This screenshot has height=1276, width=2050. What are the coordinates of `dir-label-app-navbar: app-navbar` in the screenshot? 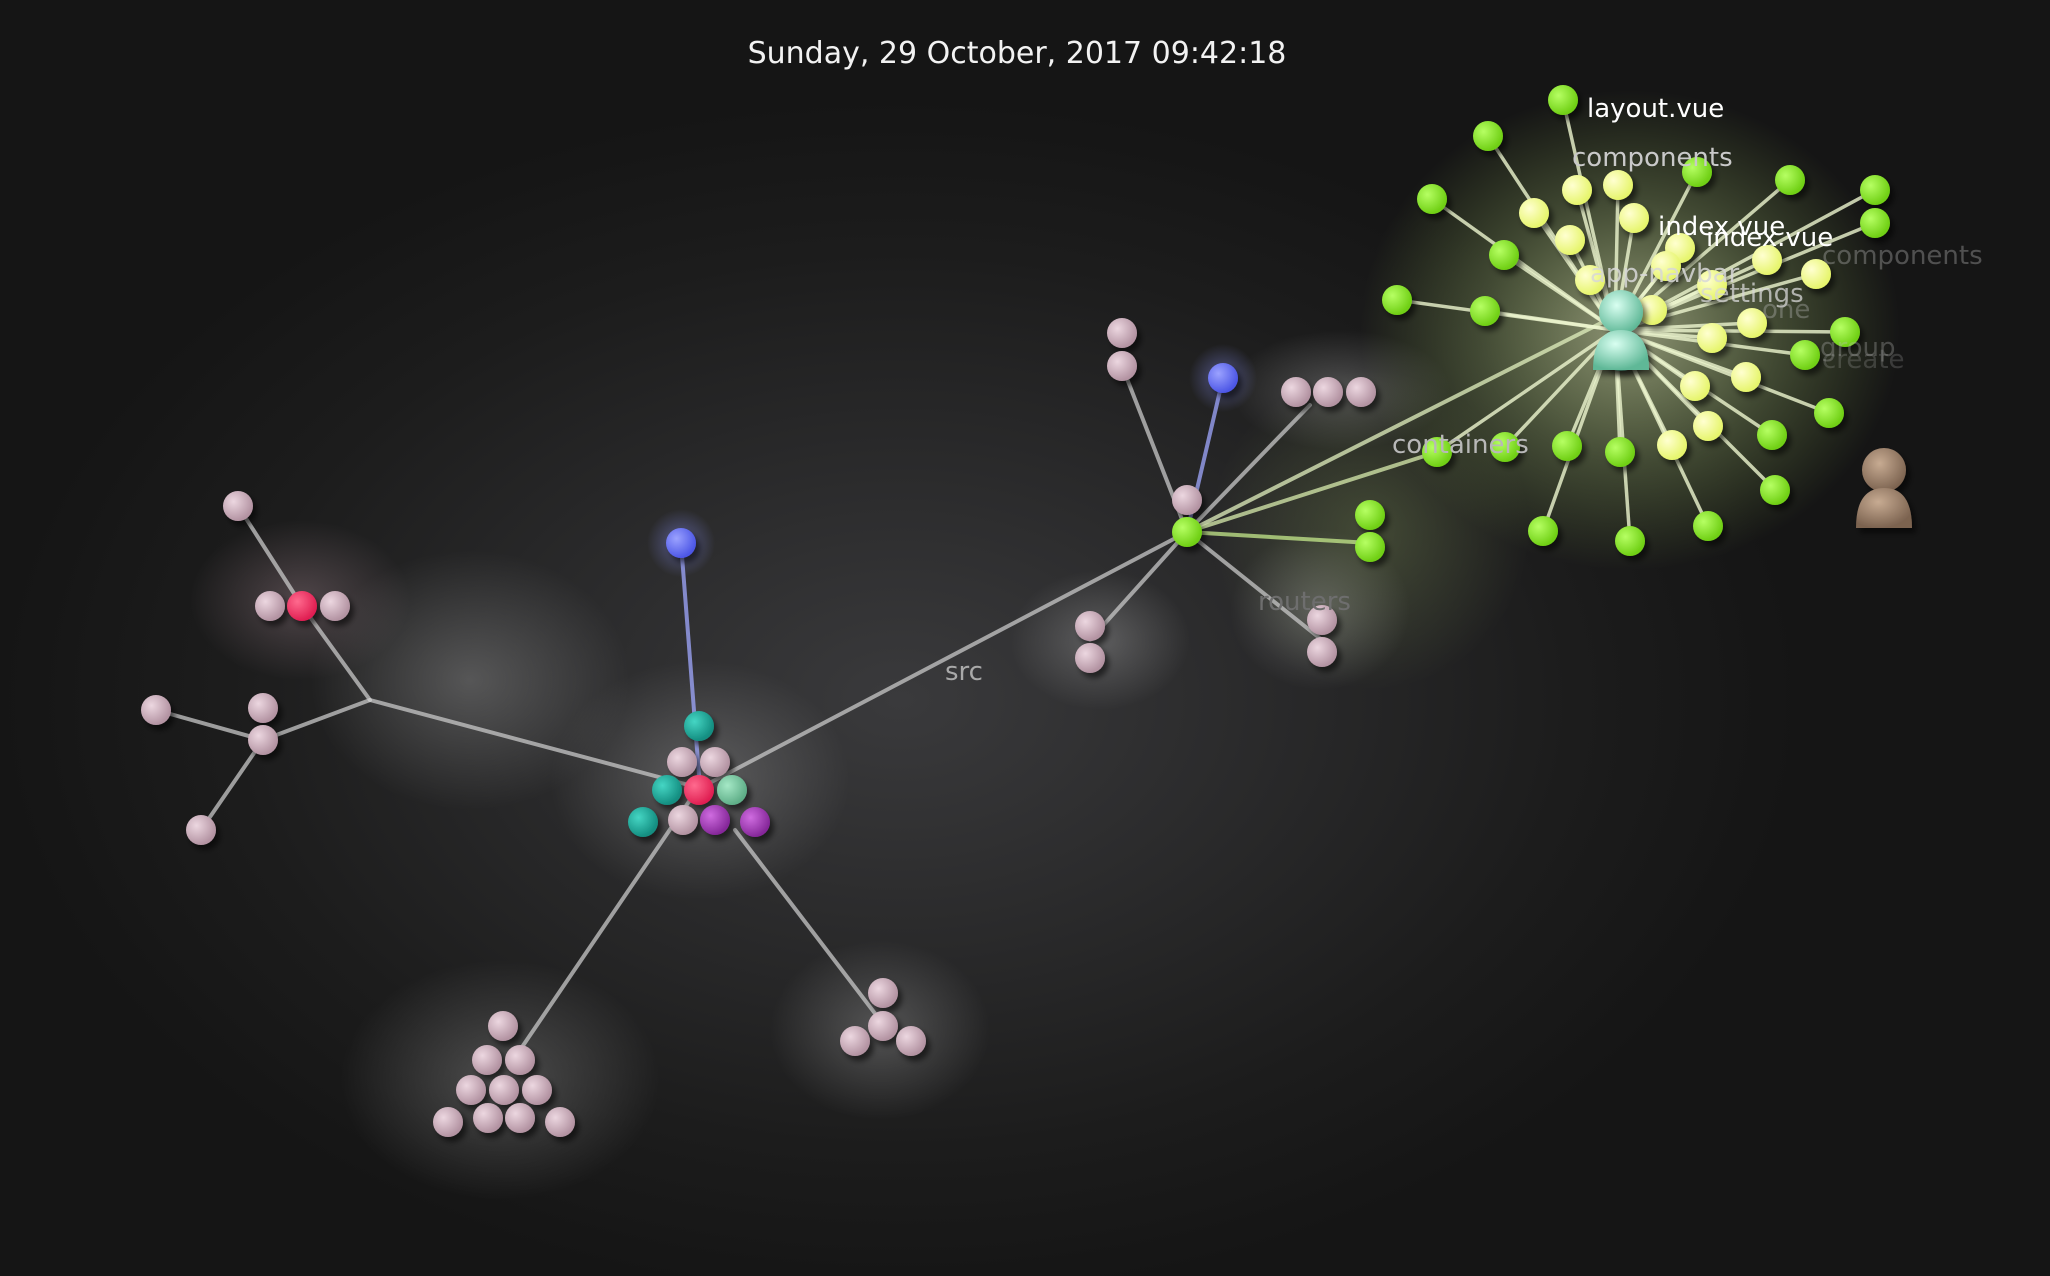 It's located at (1665, 274).